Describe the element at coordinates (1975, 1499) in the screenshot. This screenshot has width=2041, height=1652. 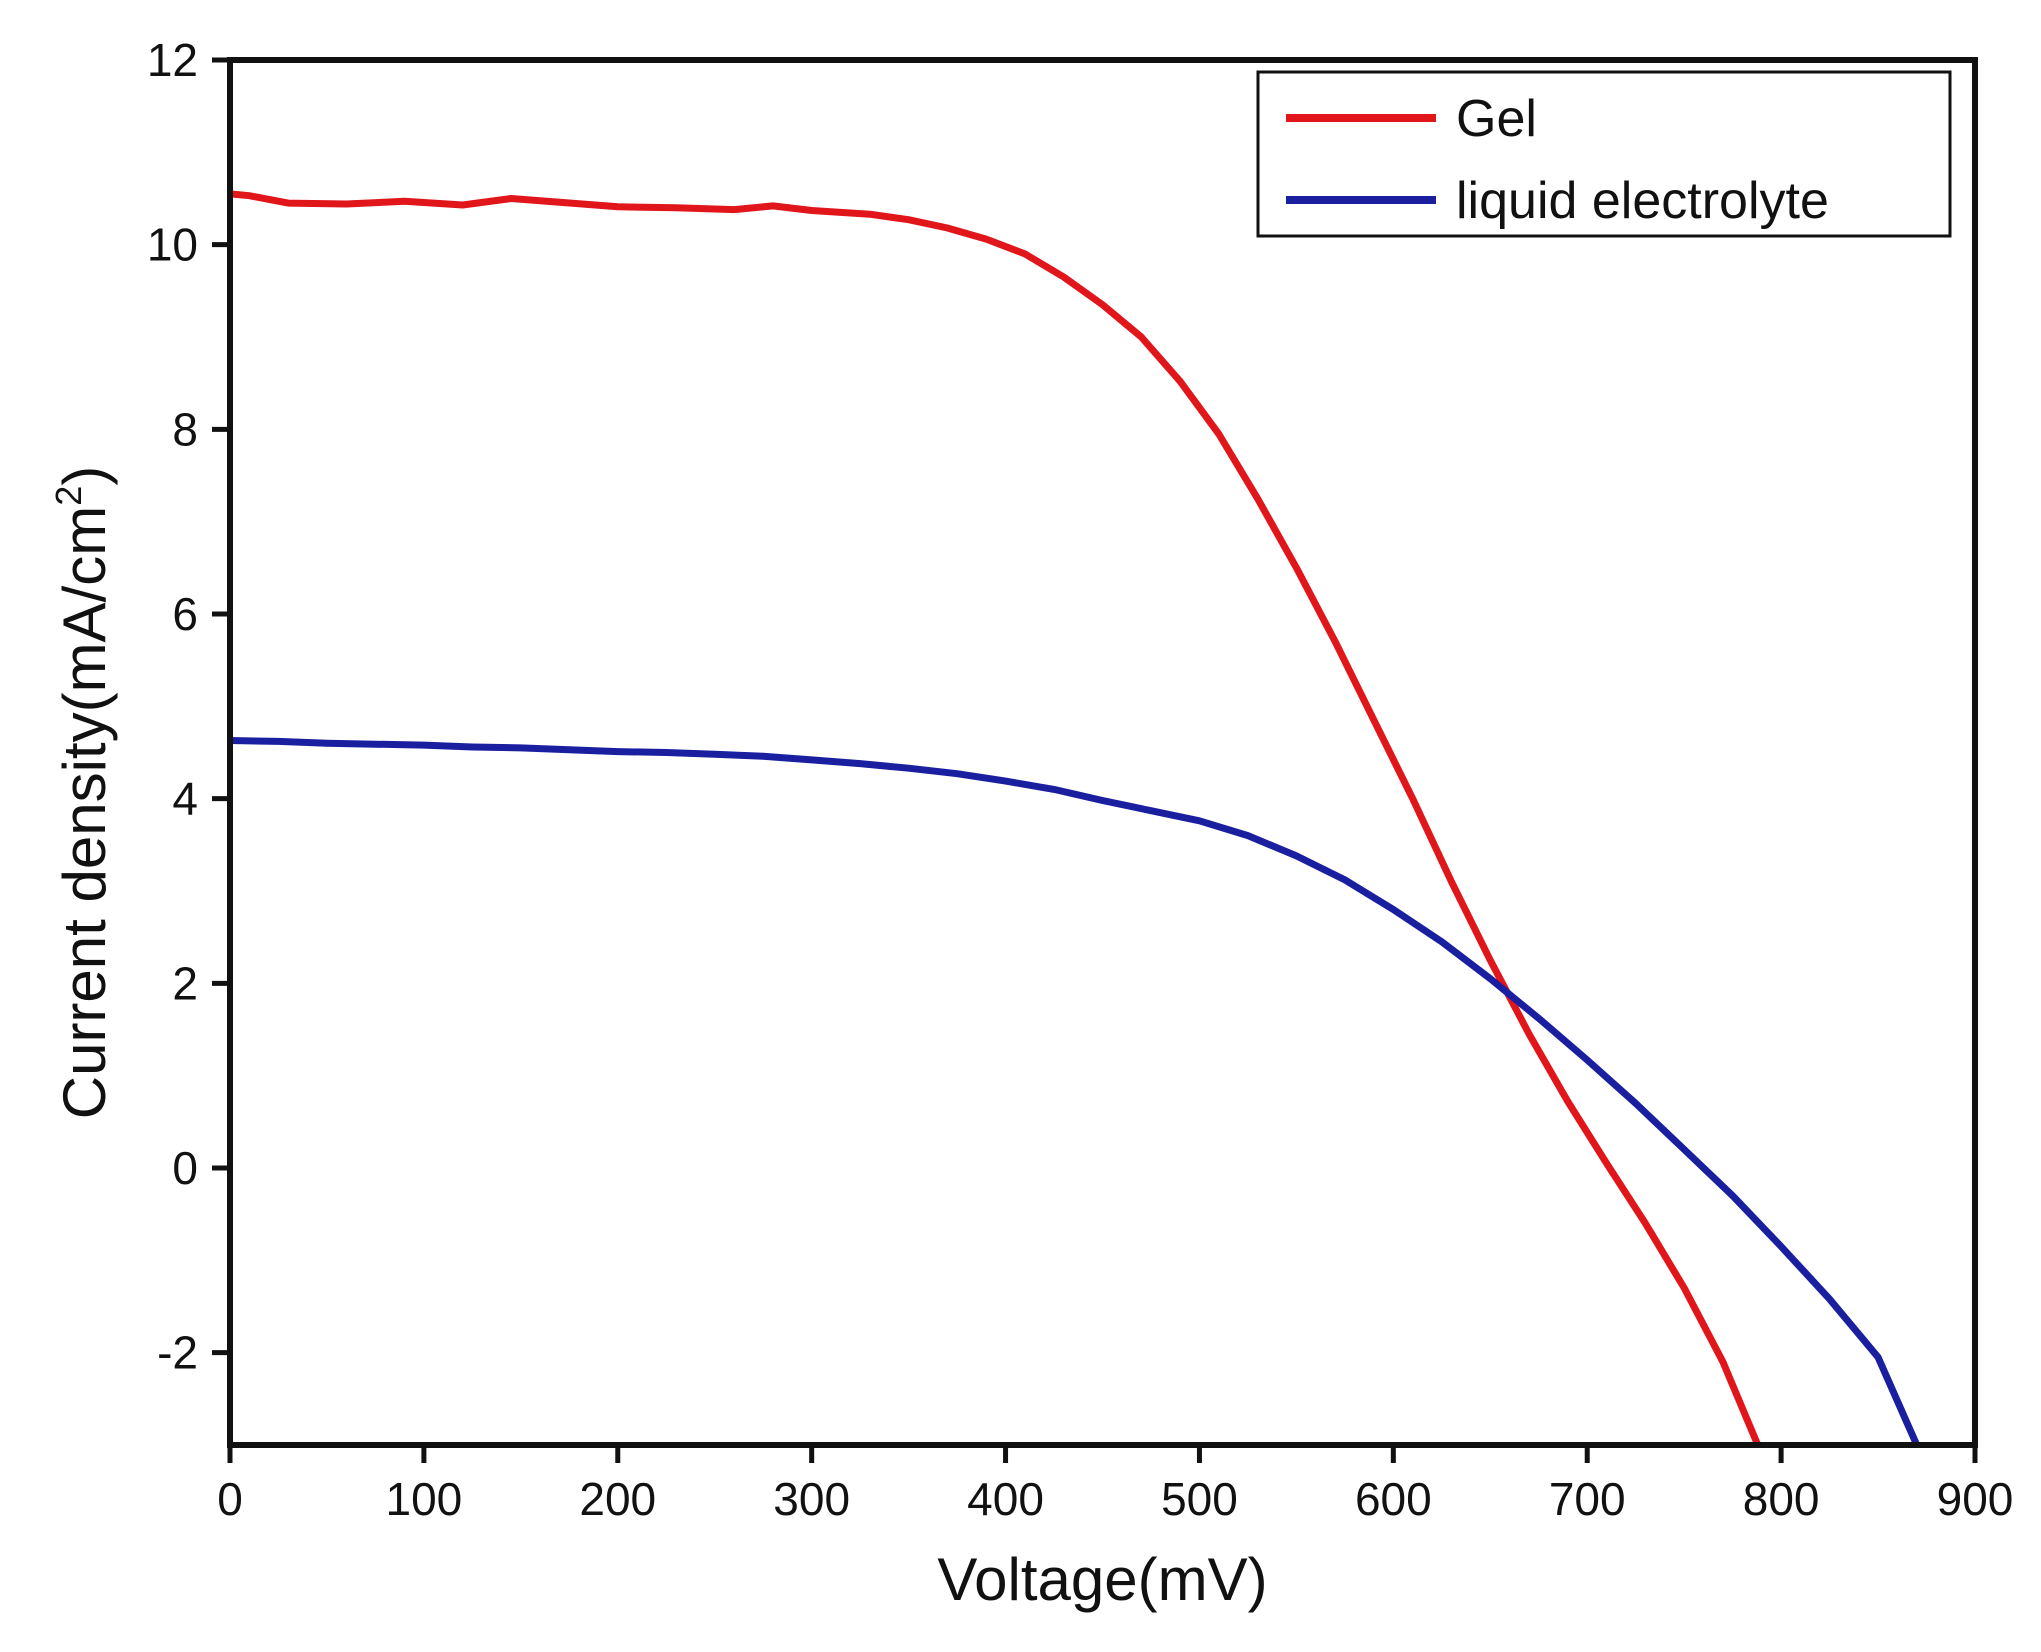
I see `x-tick-label: 900` at that location.